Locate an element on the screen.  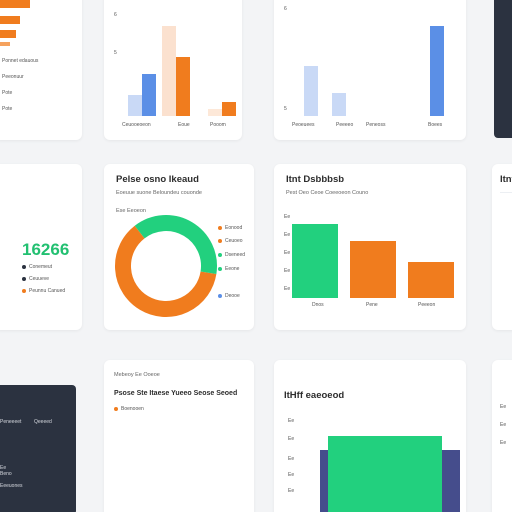
edge-divider is located at coordinates (506, 192).